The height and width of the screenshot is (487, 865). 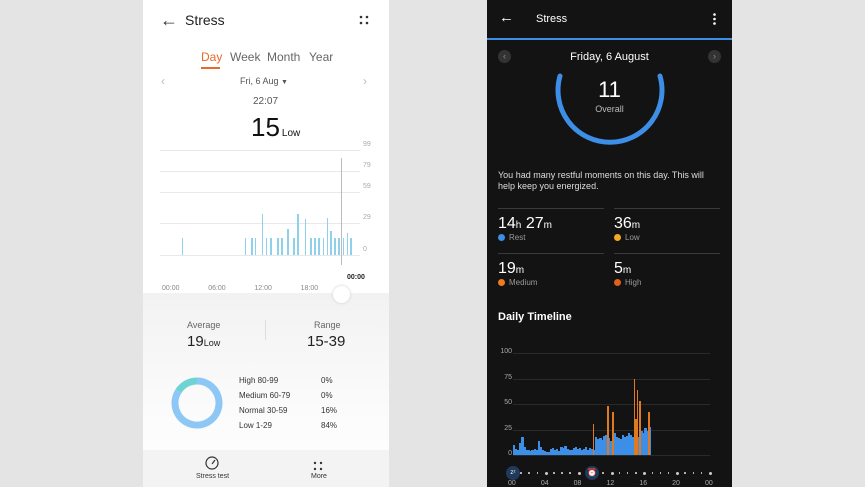 What do you see at coordinates (508, 428) in the screenshot?
I see `y-tick-label: 25` at bounding box center [508, 428].